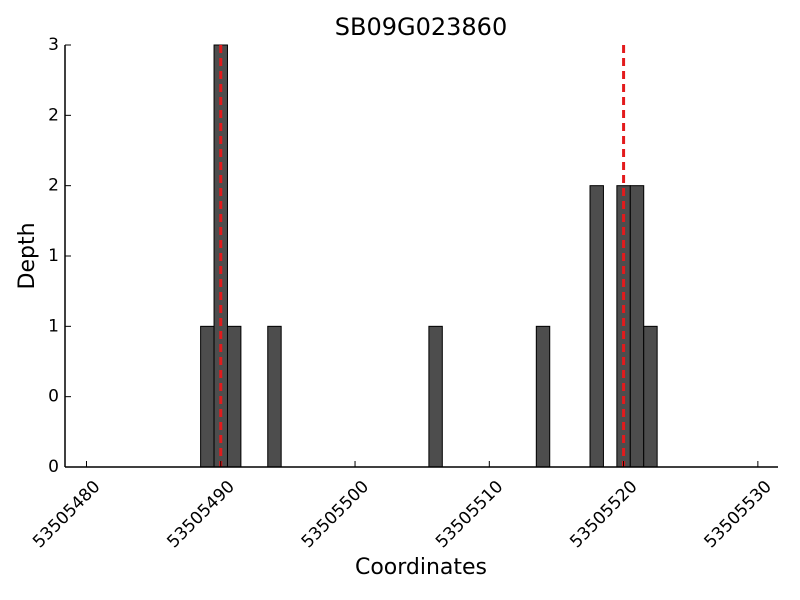  I want to click on y-axis-label: Depth, so click(27, 255).